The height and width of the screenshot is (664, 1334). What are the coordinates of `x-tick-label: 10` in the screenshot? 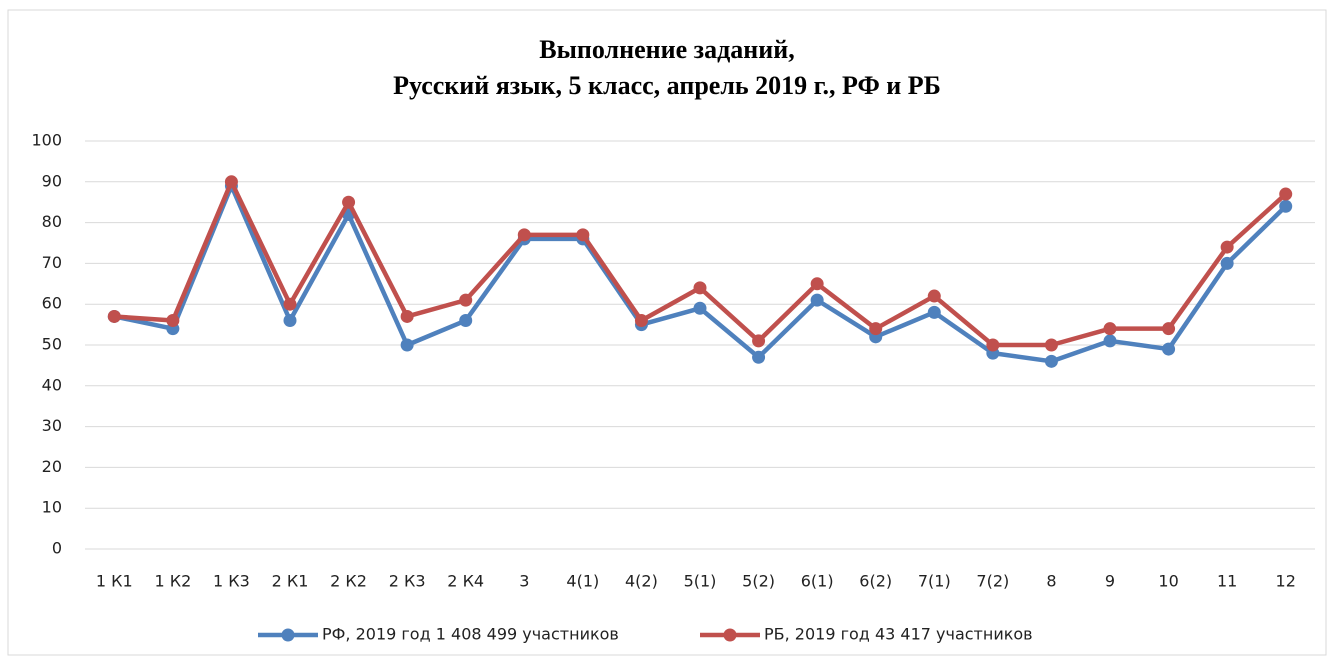 It's located at (1168, 581).